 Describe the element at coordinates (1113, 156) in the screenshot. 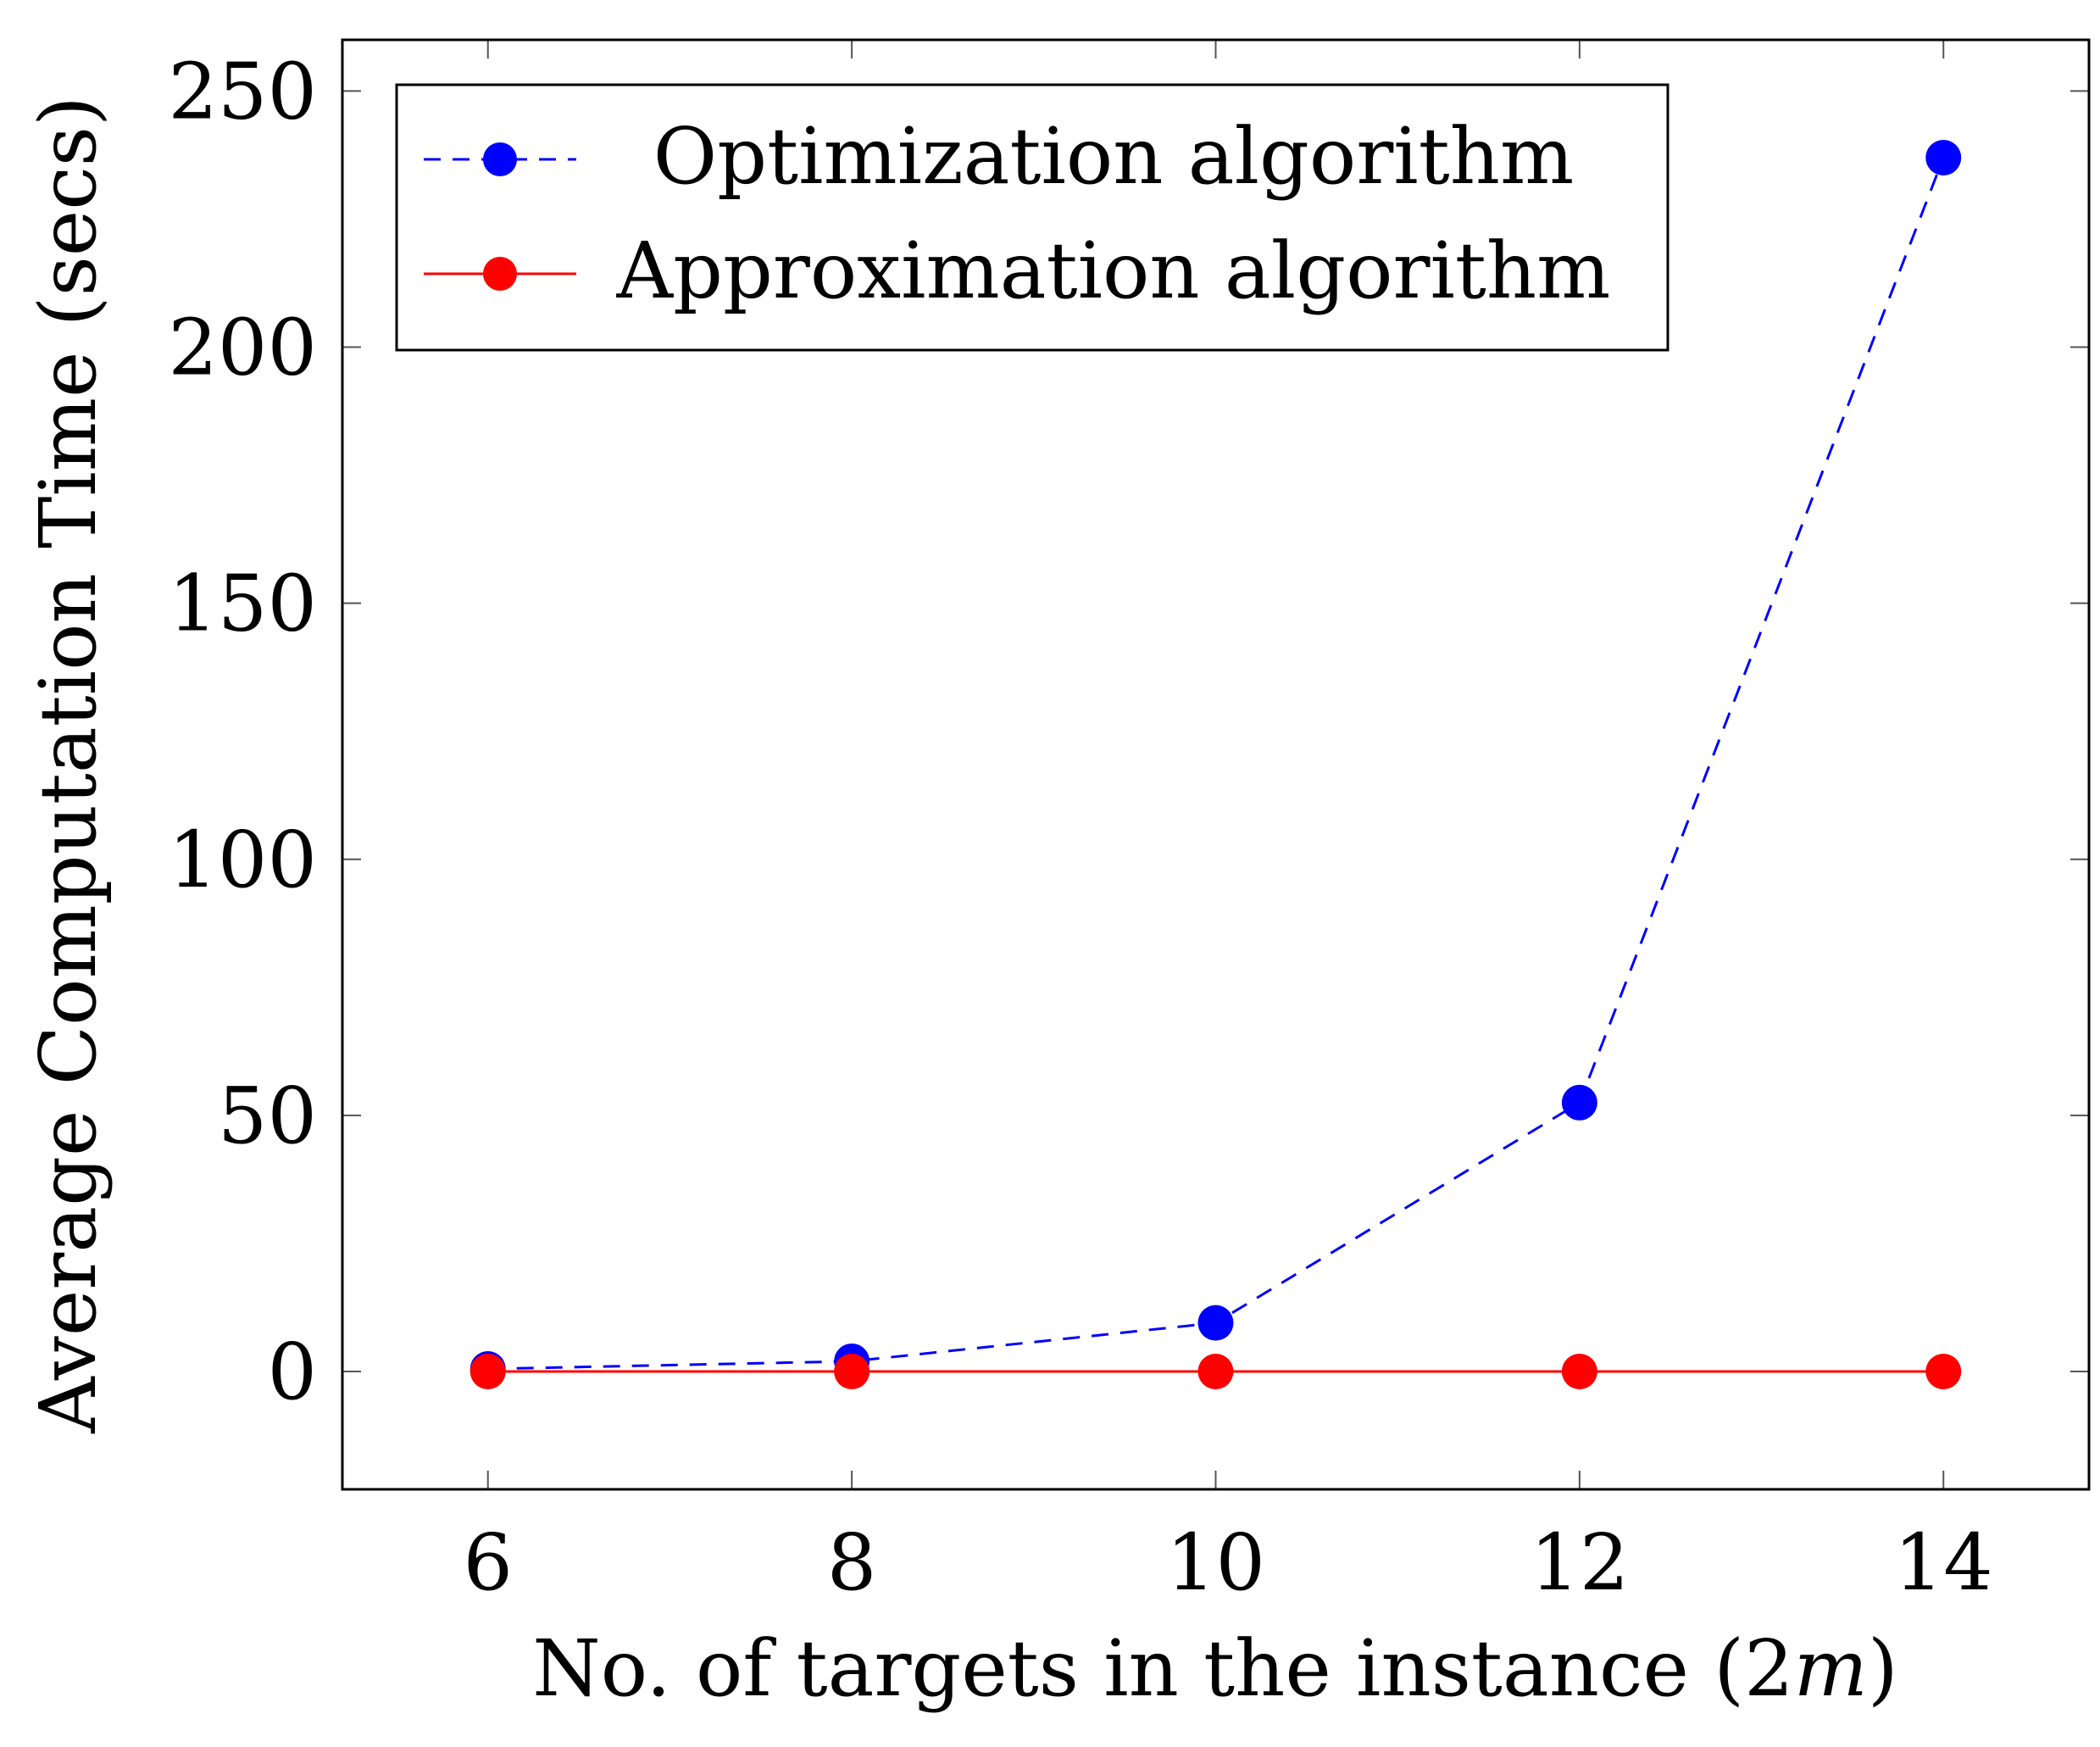

I see `legend-optimization-label: Optimization algorithm` at that location.